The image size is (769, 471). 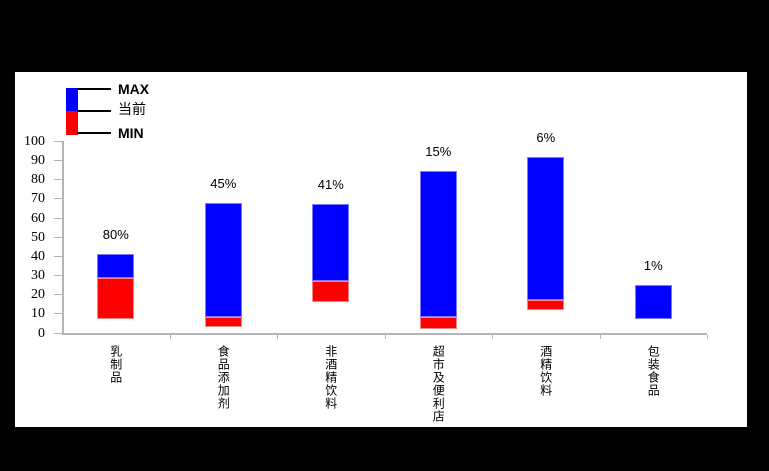 What do you see at coordinates (115, 234) in the screenshot?
I see `bar-percent-label: 80%` at bounding box center [115, 234].